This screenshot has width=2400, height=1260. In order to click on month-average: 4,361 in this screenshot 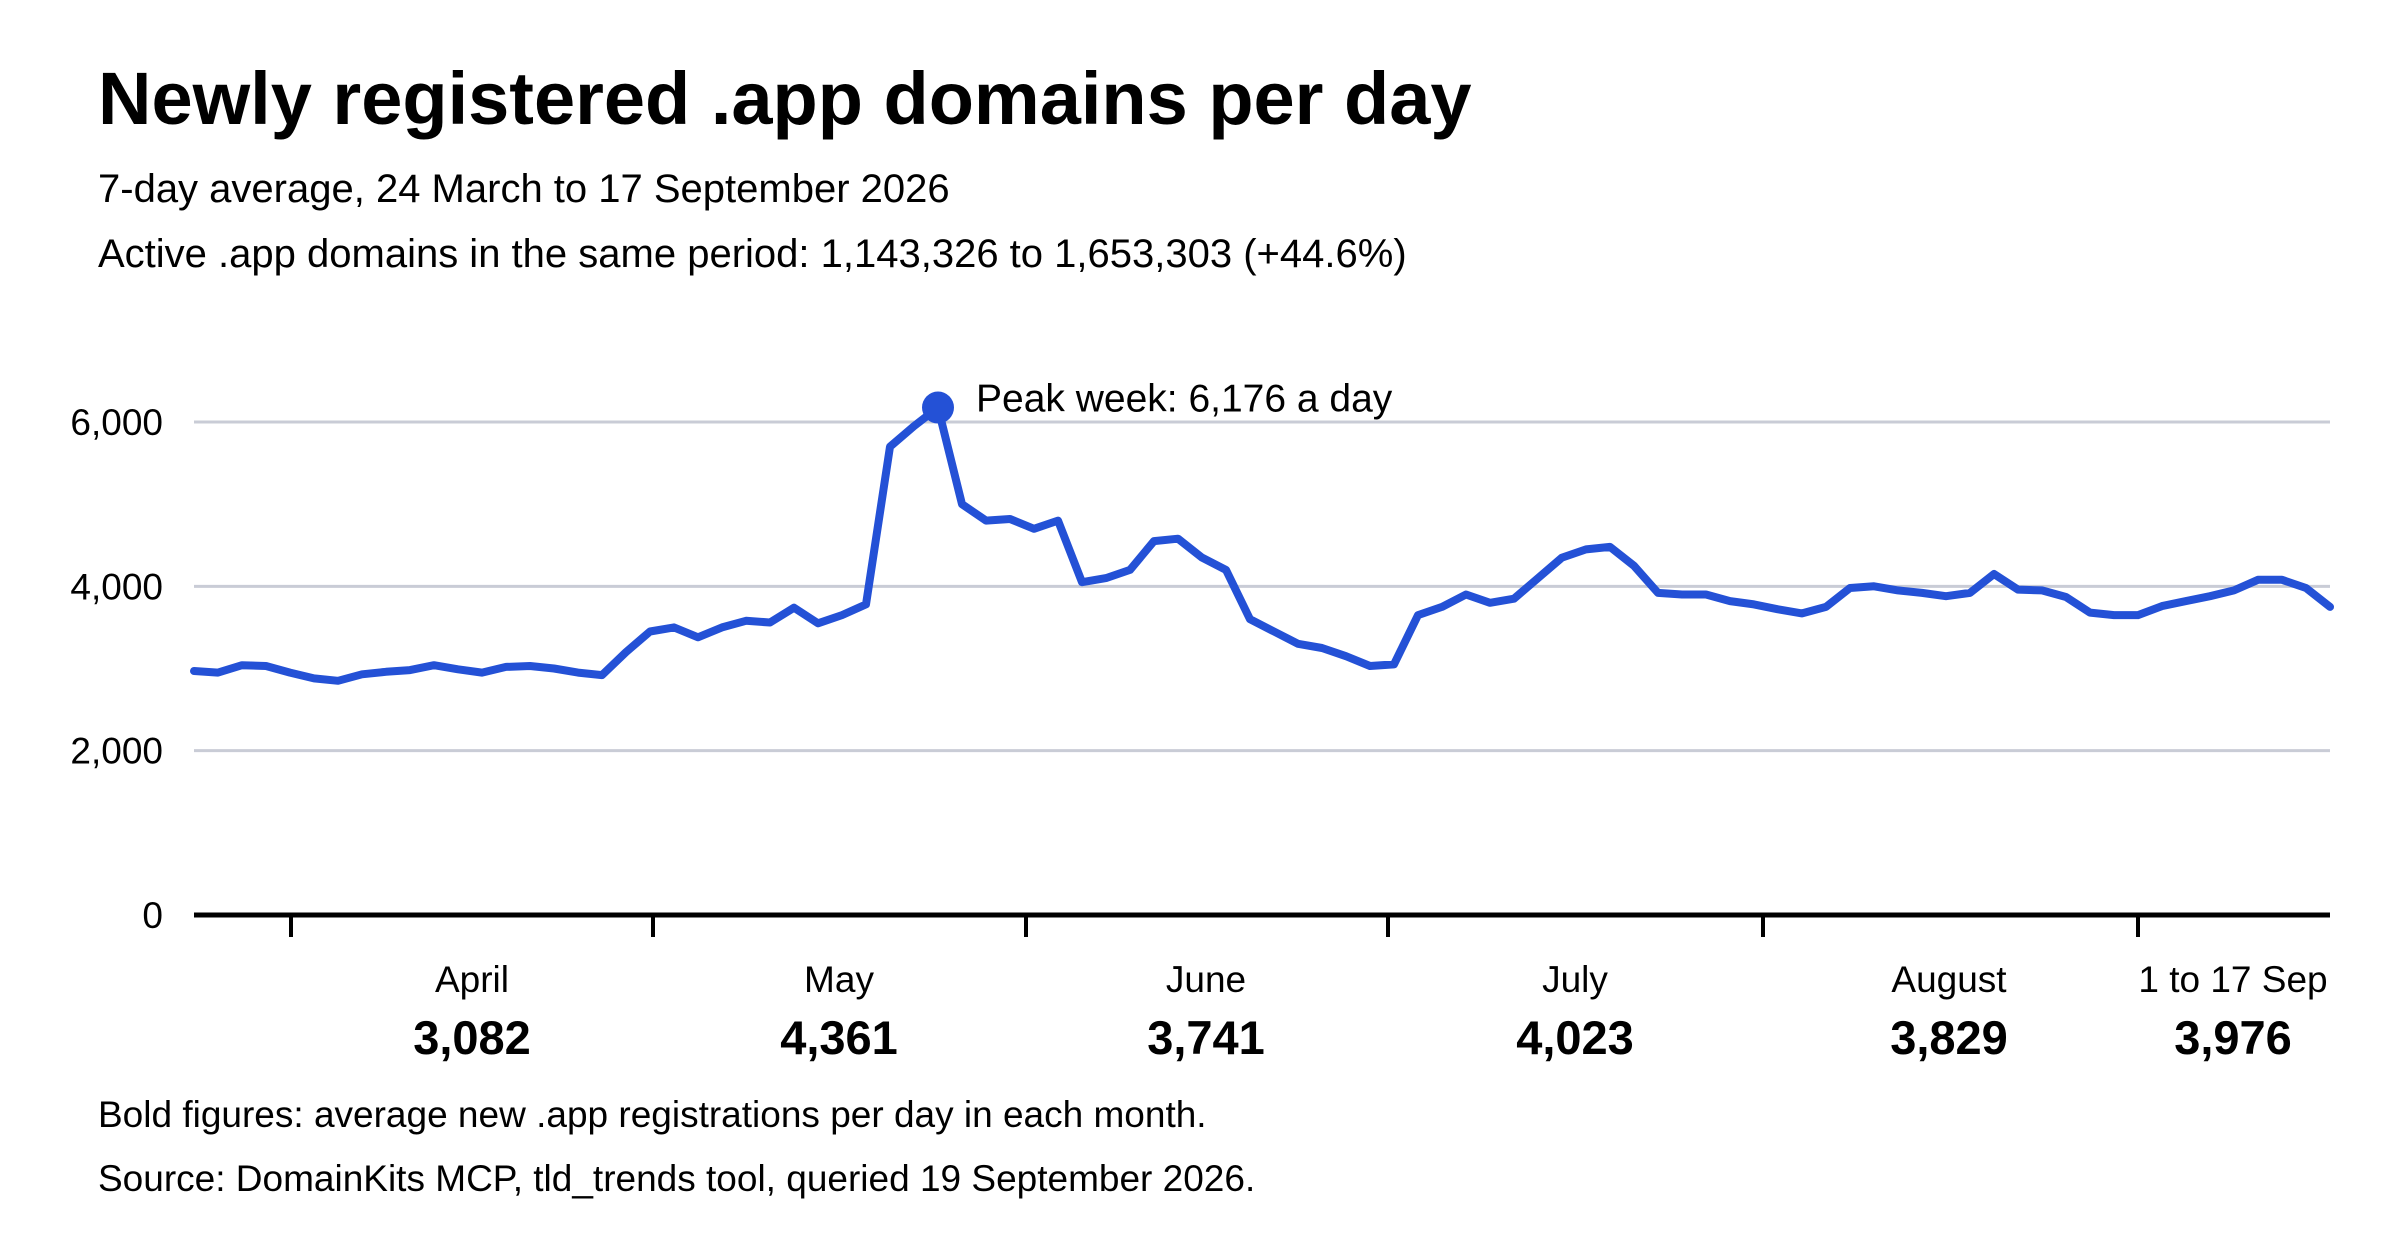, I will do `click(839, 1037)`.